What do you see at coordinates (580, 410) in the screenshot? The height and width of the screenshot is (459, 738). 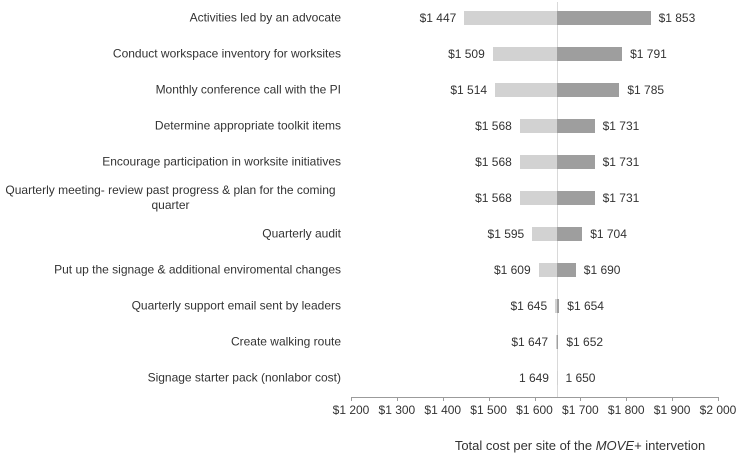 I see `x-axis-tick-label: $1 700` at bounding box center [580, 410].